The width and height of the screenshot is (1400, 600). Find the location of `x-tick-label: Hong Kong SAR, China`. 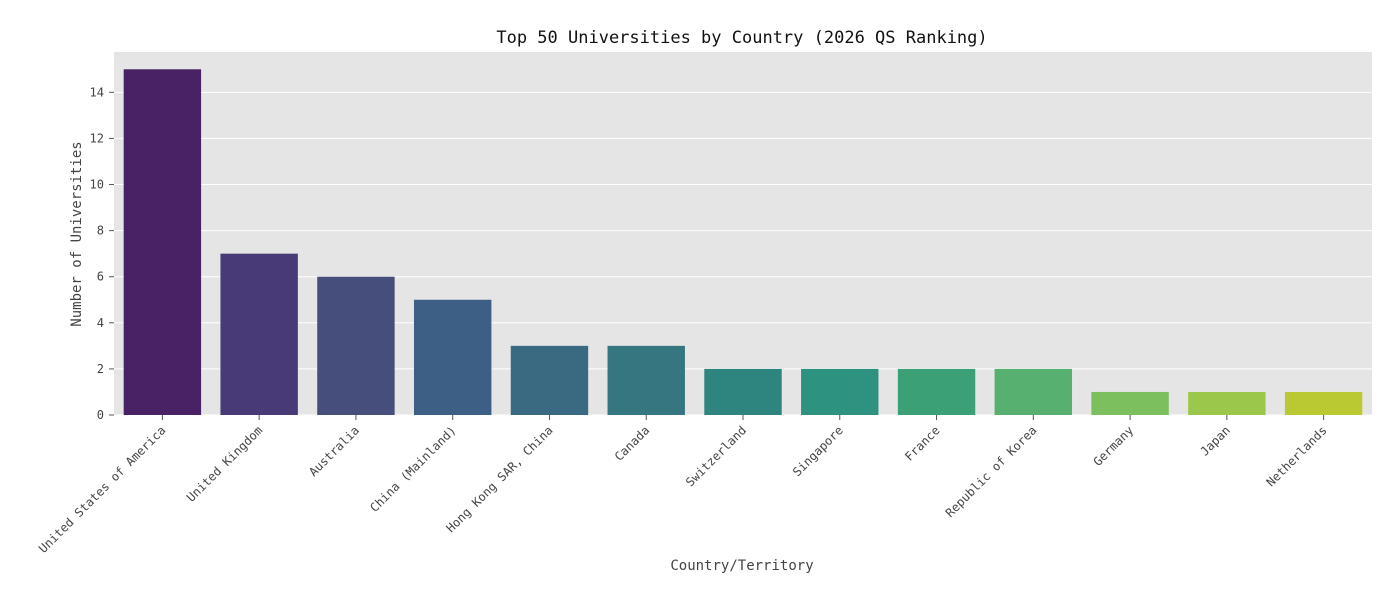

x-tick-label: Hong Kong SAR, China is located at coordinates (500, 479).